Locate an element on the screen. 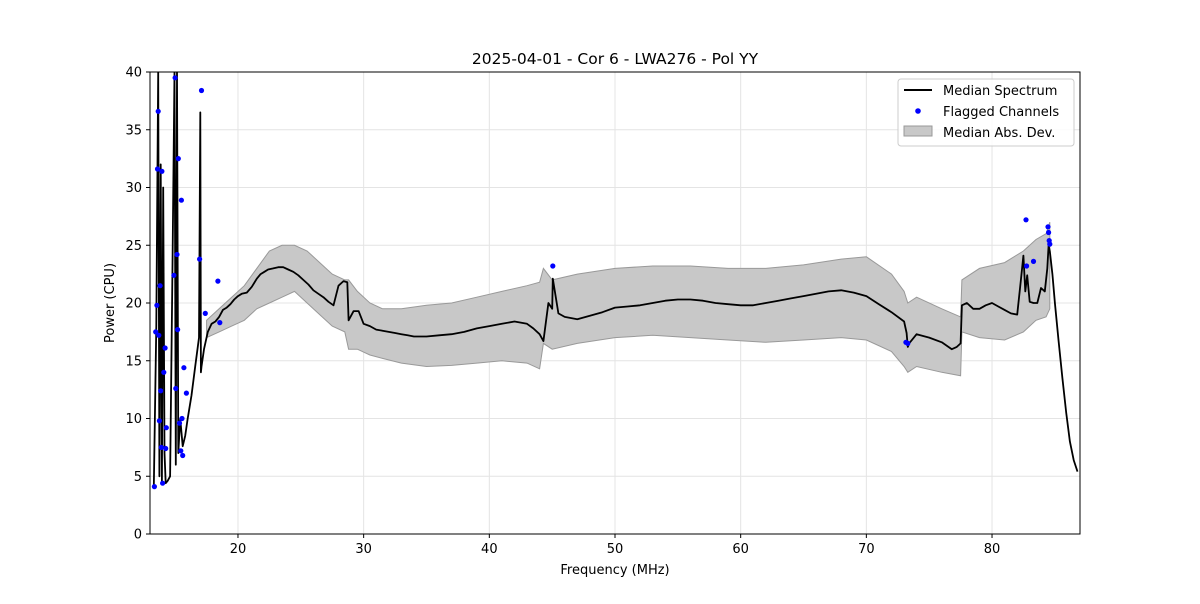 This screenshot has width=1200, height=604. x-tick-label: 70 is located at coordinates (866, 549).